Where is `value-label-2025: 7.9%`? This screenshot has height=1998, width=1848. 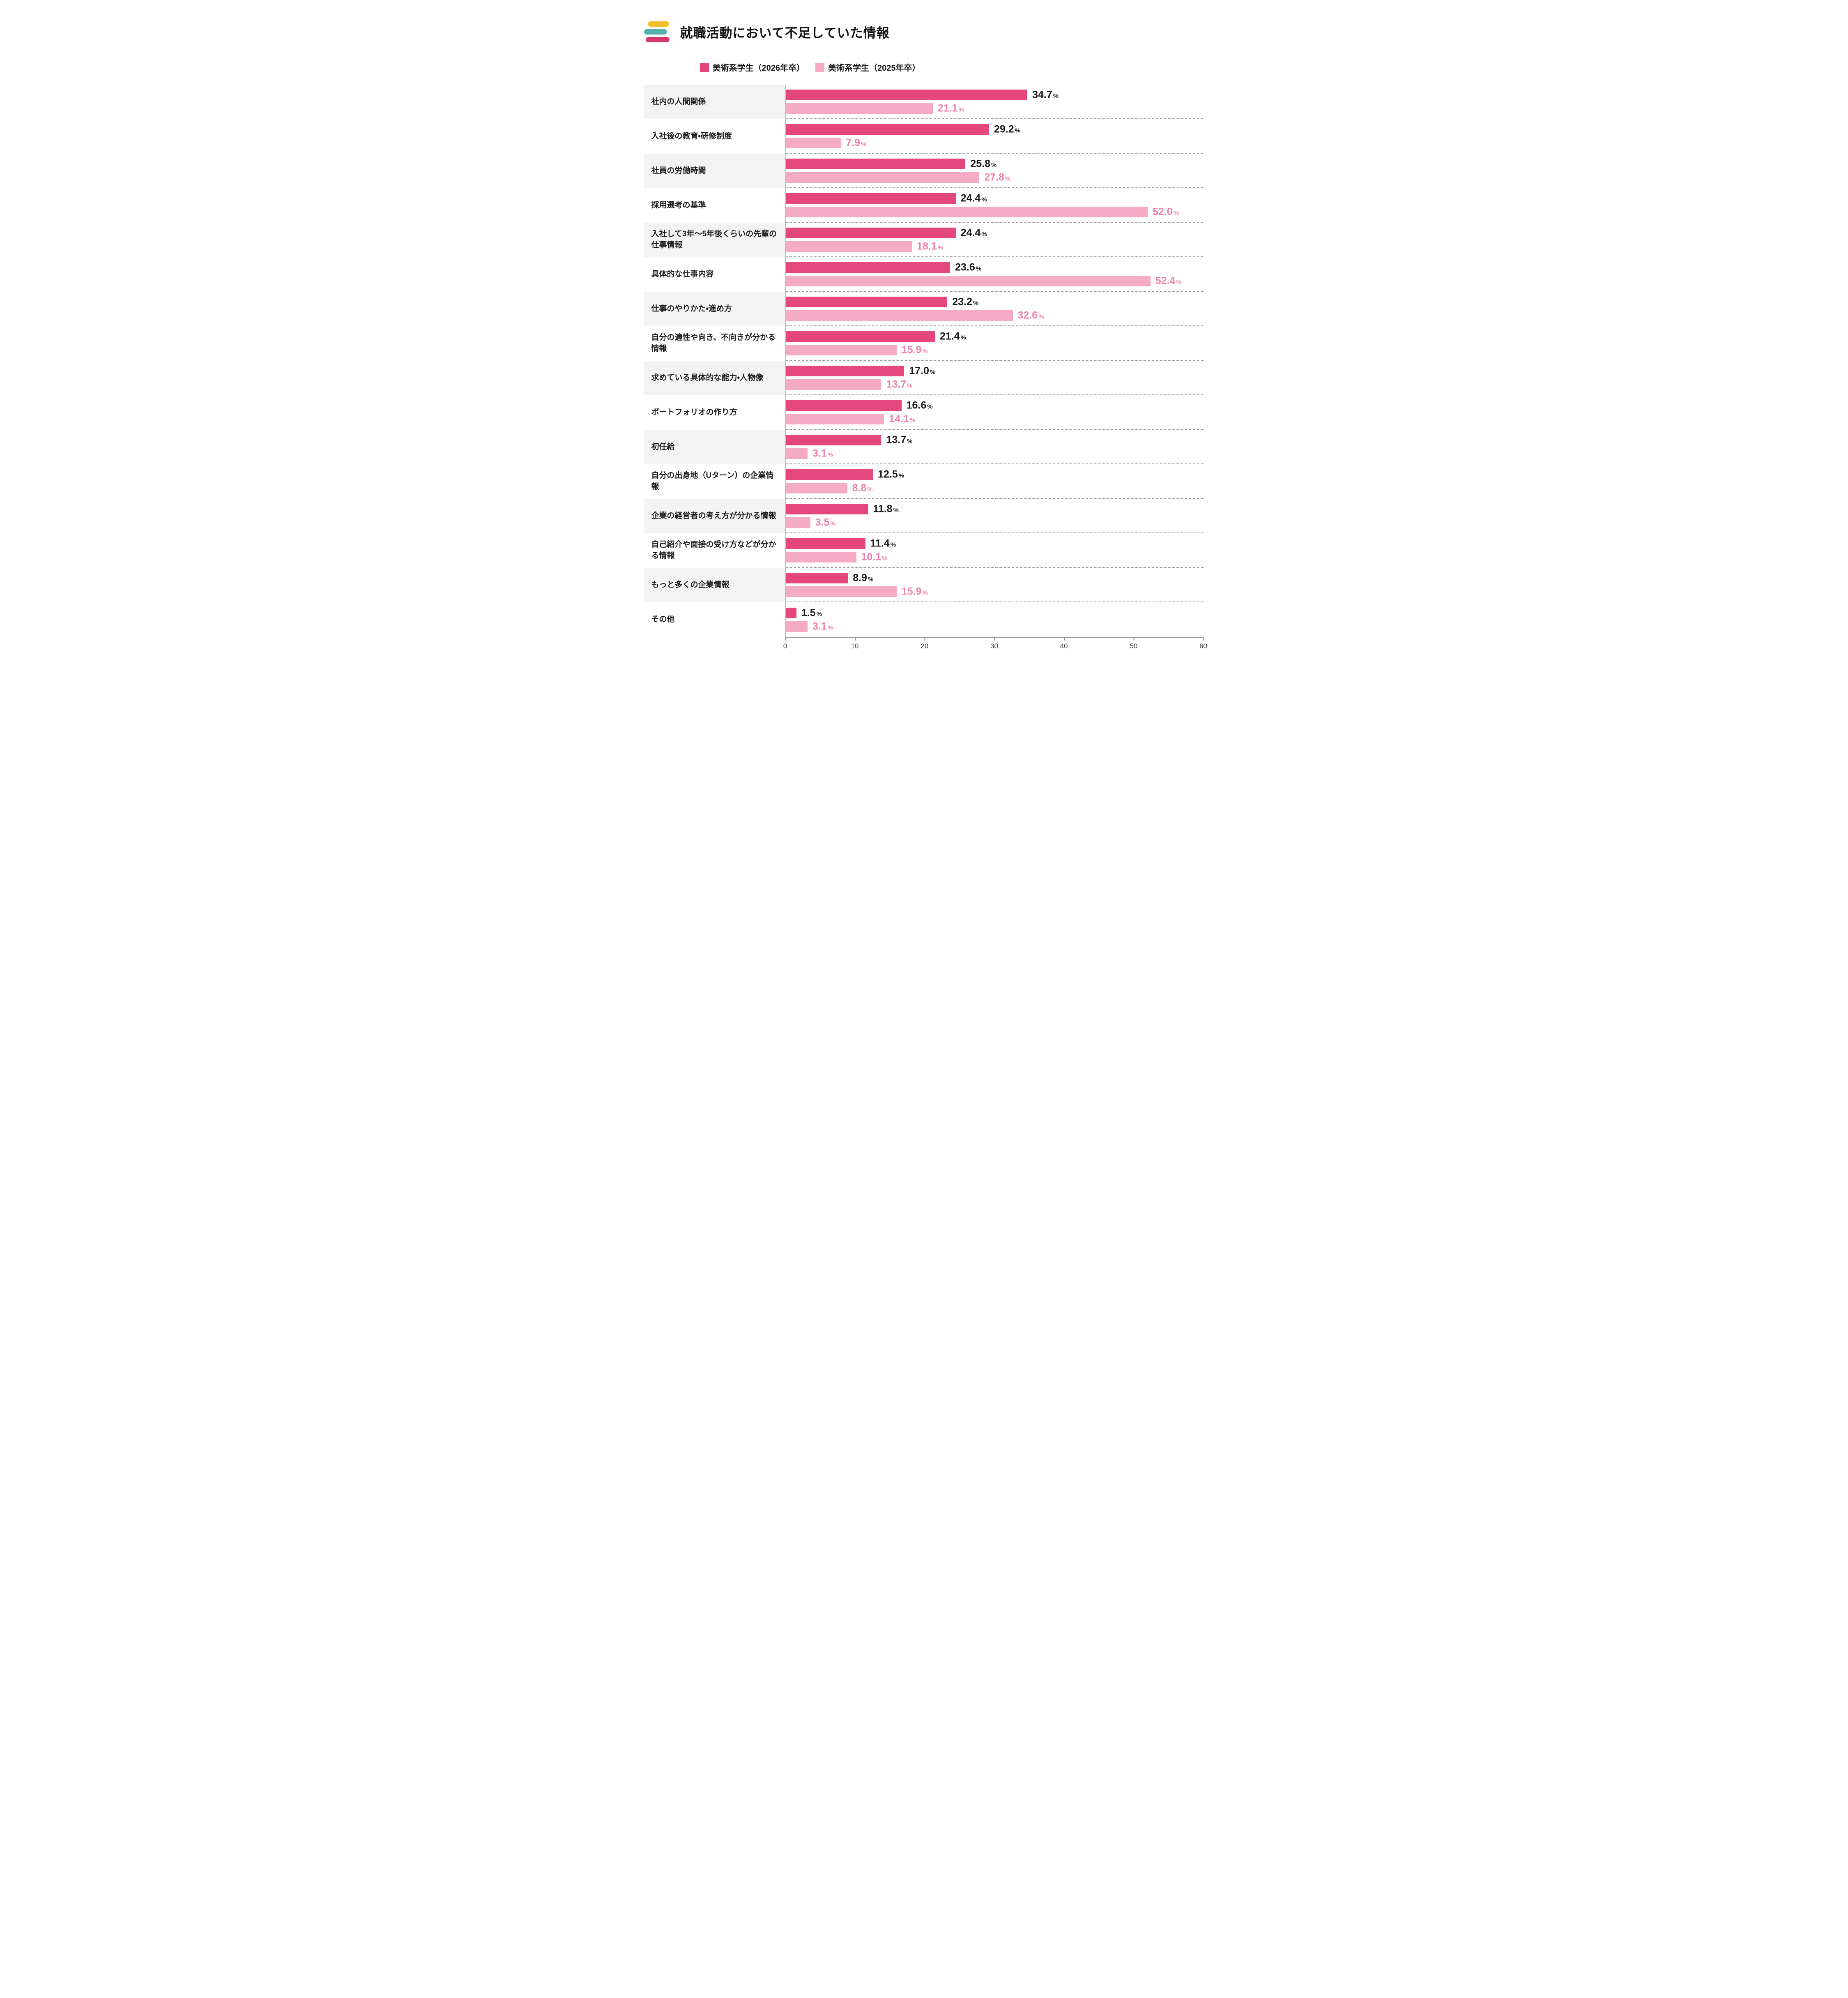 value-label-2025: 7.9% is located at coordinates (856, 143).